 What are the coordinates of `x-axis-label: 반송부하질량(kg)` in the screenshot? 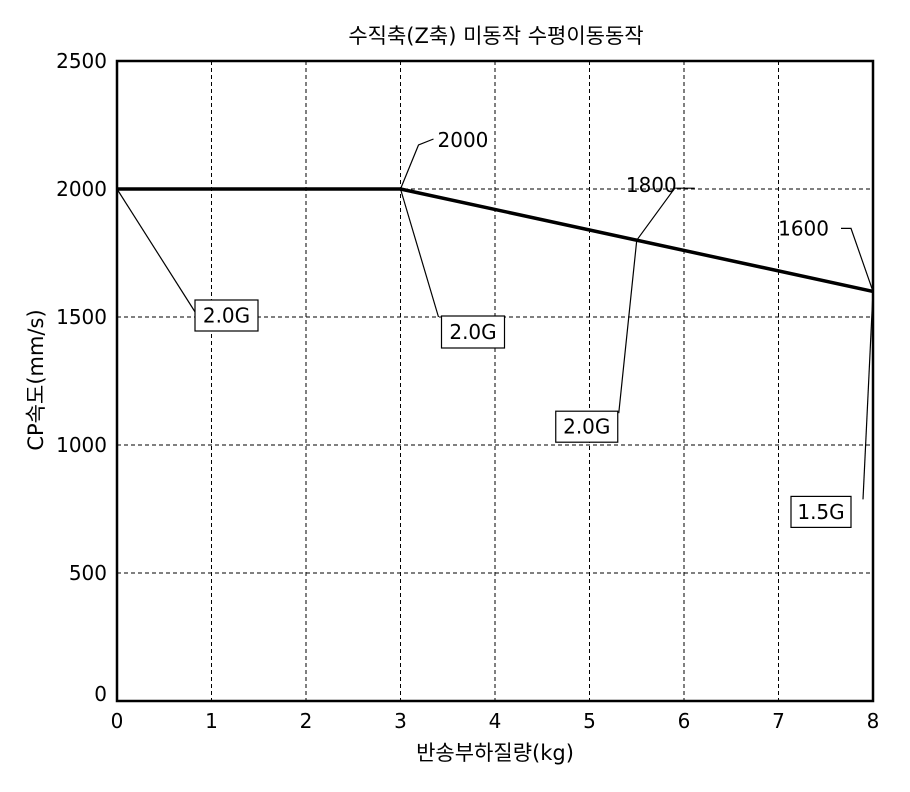 It's located at (495, 753).